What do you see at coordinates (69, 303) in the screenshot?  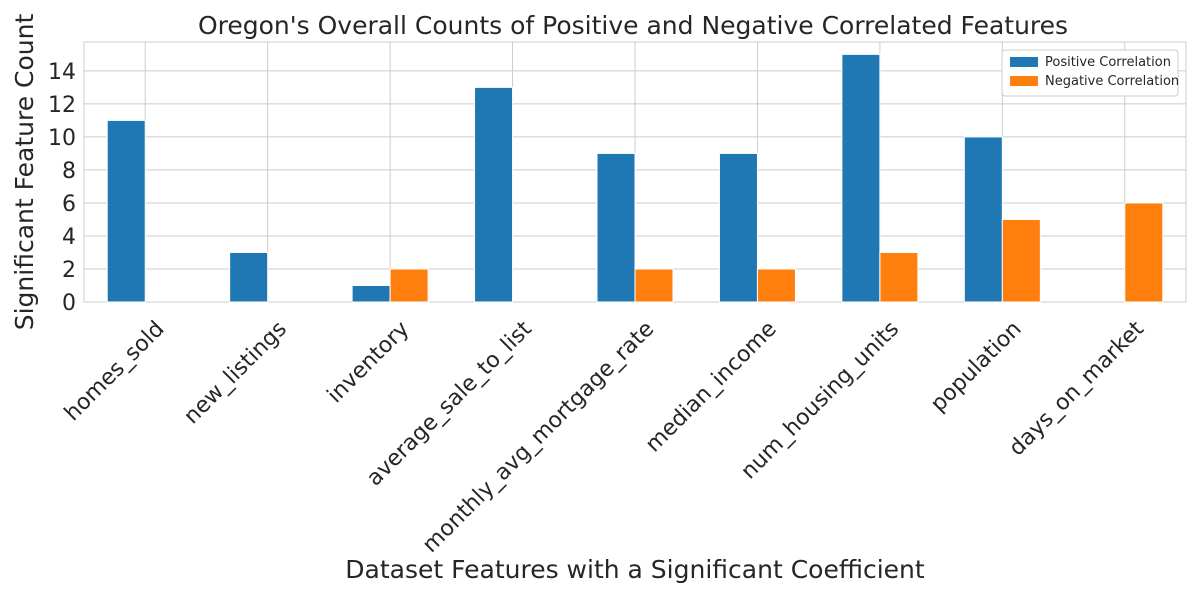 I see `y-tick-label: 0` at bounding box center [69, 303].